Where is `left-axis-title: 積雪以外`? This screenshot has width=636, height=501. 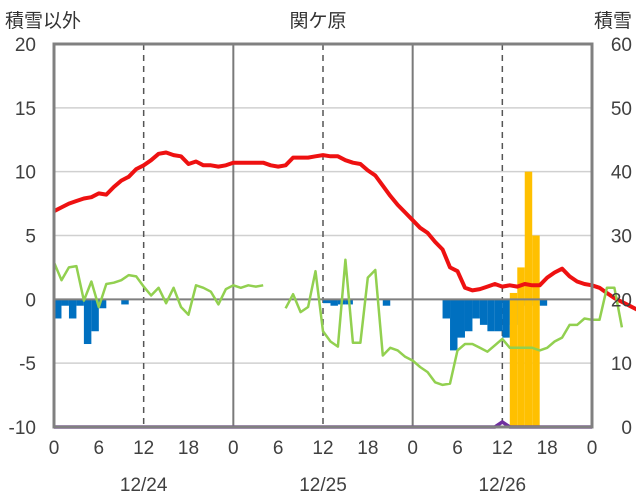 left-axis-title: 積雪以外 is located at coordinates (43, 21).